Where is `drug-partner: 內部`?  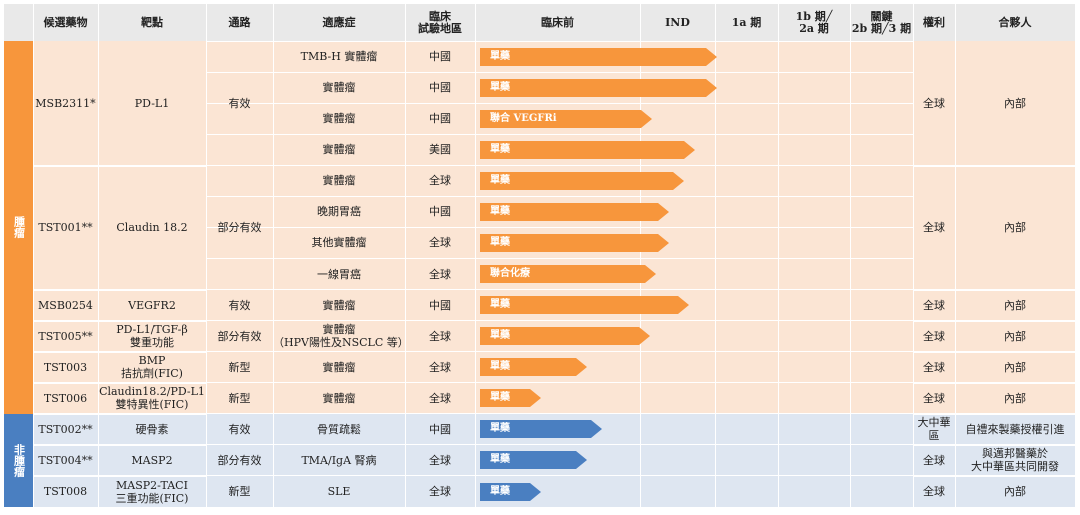 drug-partner: 內部 is located at coordinates (1015, 367).